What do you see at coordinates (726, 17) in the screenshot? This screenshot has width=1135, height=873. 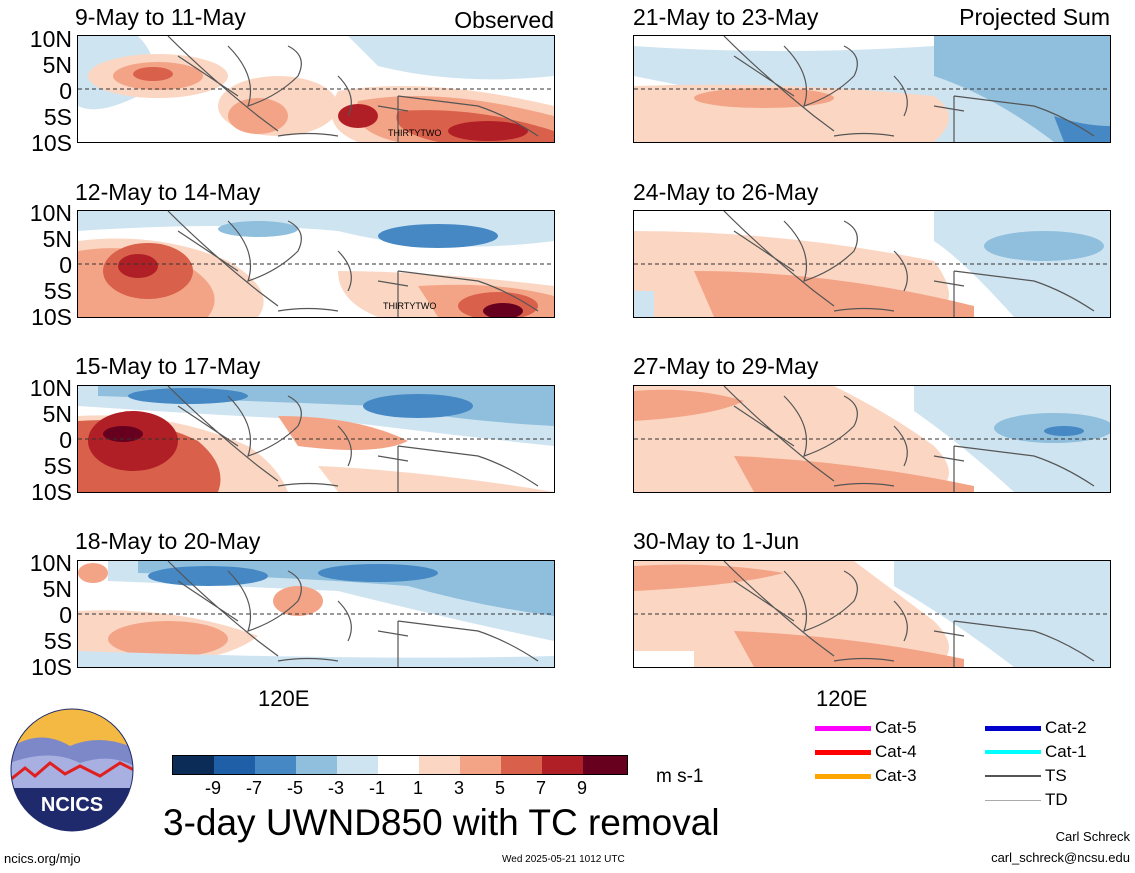 I see `panel-title-proj1: 21-May to 23-May` at bounding box center [726, 17].